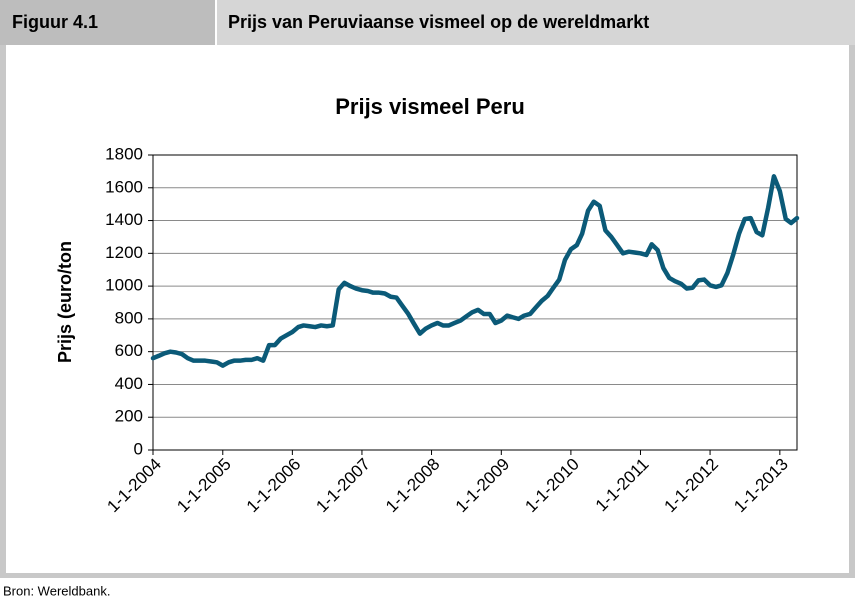 This screenshot has width=855, height=602. I want to click on header-label-cell, so click(107, 22).